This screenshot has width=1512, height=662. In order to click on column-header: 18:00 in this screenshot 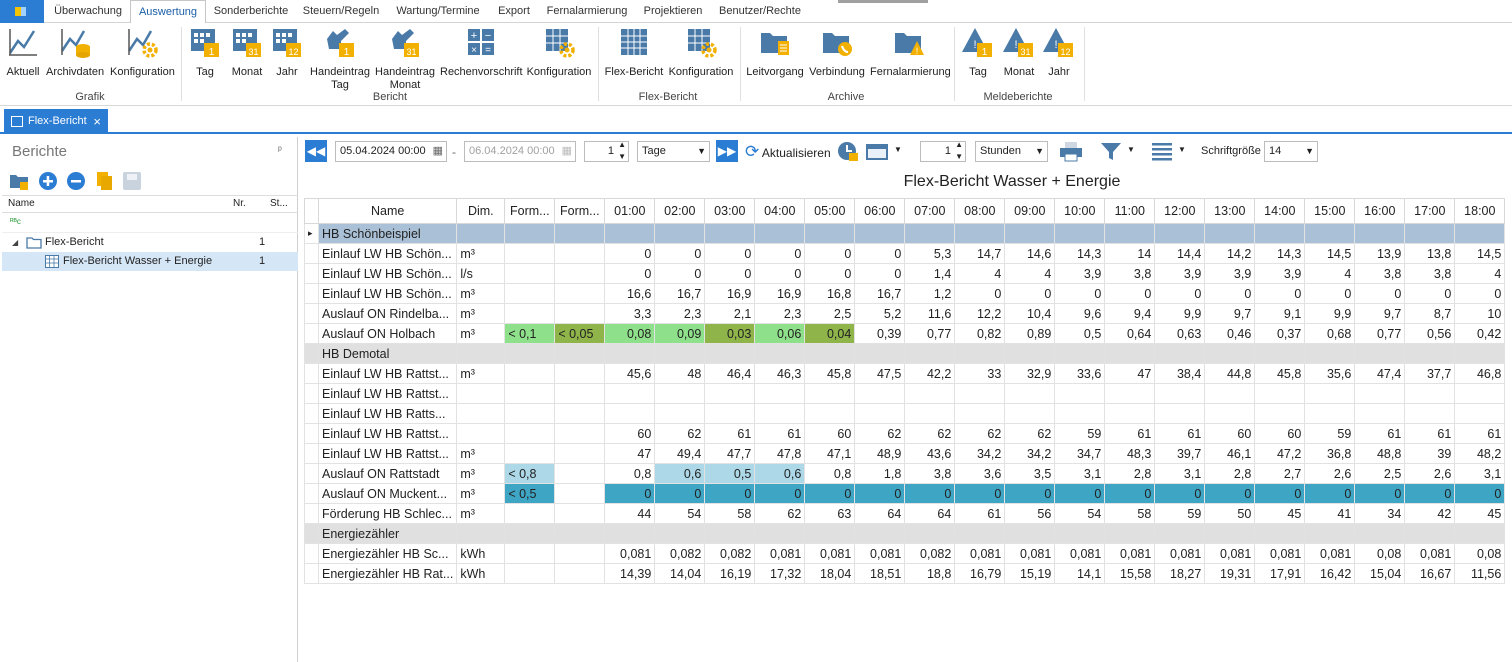, I will do `click(1480, 211)`.